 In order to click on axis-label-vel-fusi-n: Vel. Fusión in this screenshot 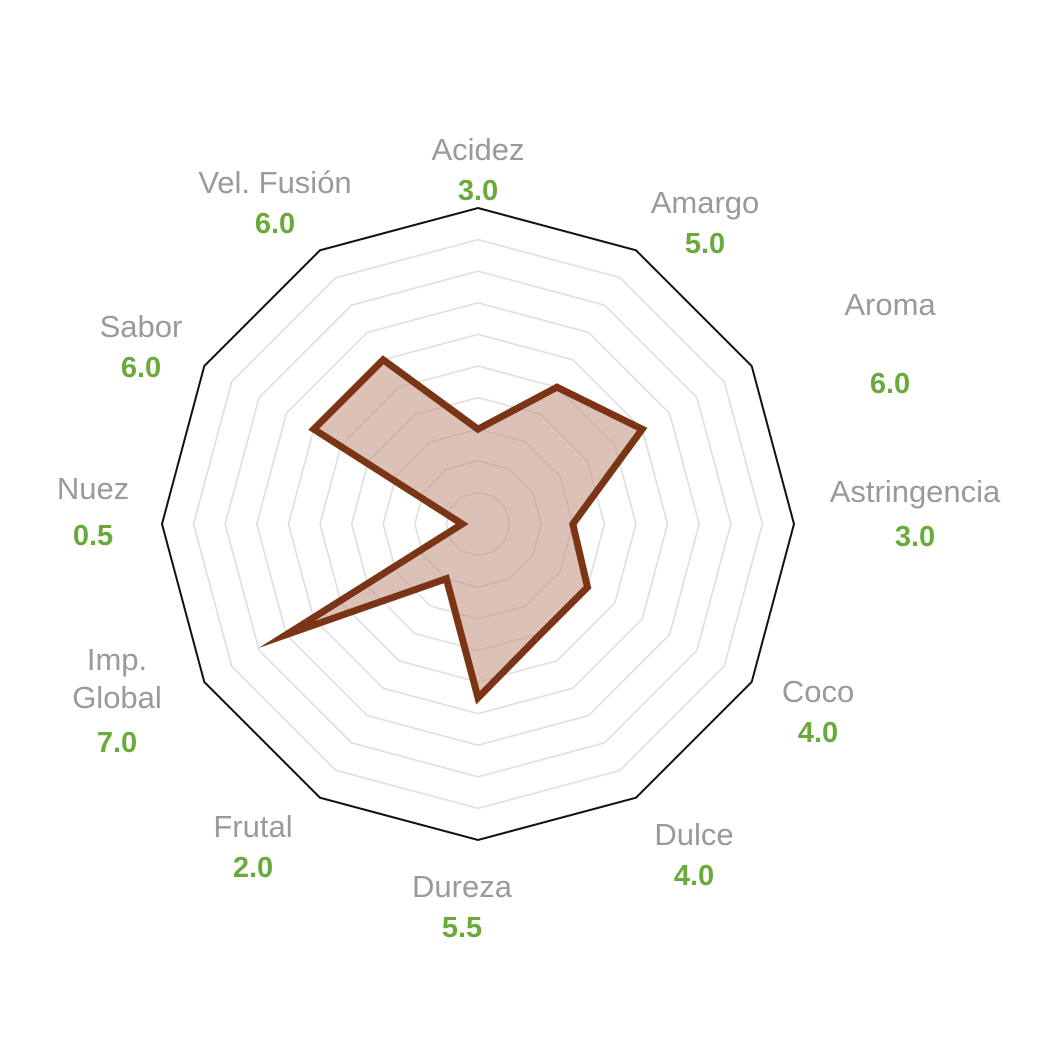, I will do `click(274, 182)`.